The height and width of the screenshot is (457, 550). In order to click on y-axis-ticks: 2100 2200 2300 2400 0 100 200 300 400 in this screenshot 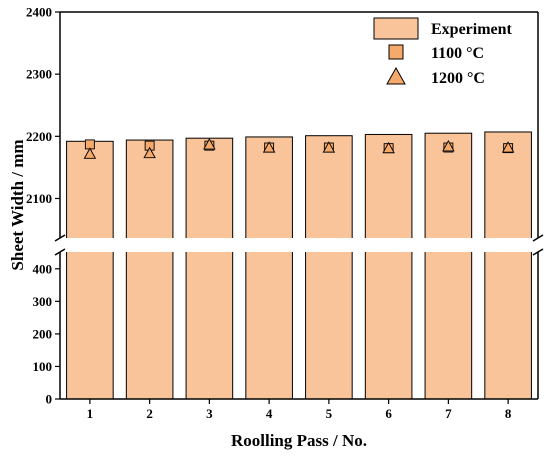, I will do `click(43, 206)`.